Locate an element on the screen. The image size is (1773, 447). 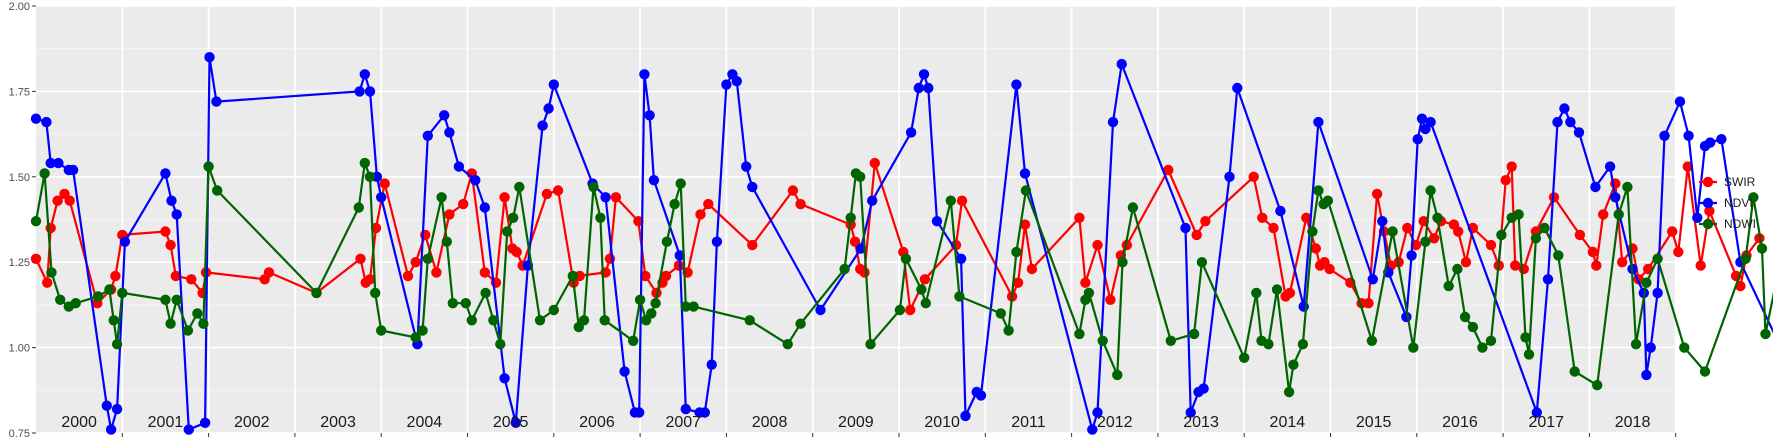
year-label: 2012 is located at coordinates (1115, 422).